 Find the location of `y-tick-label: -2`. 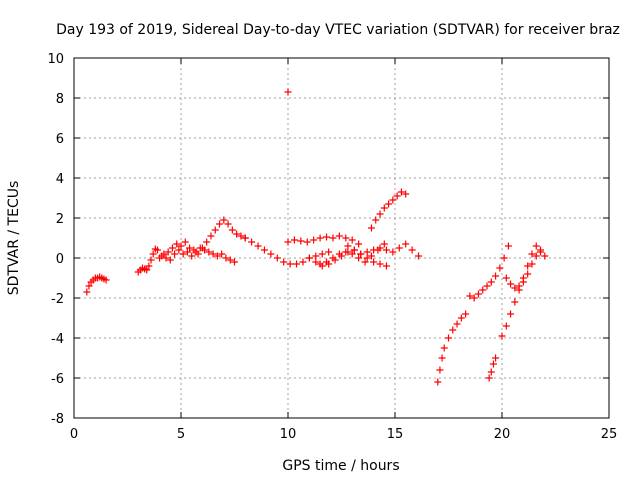

y-tick-label: -2 is located at coordinates (57, 299).